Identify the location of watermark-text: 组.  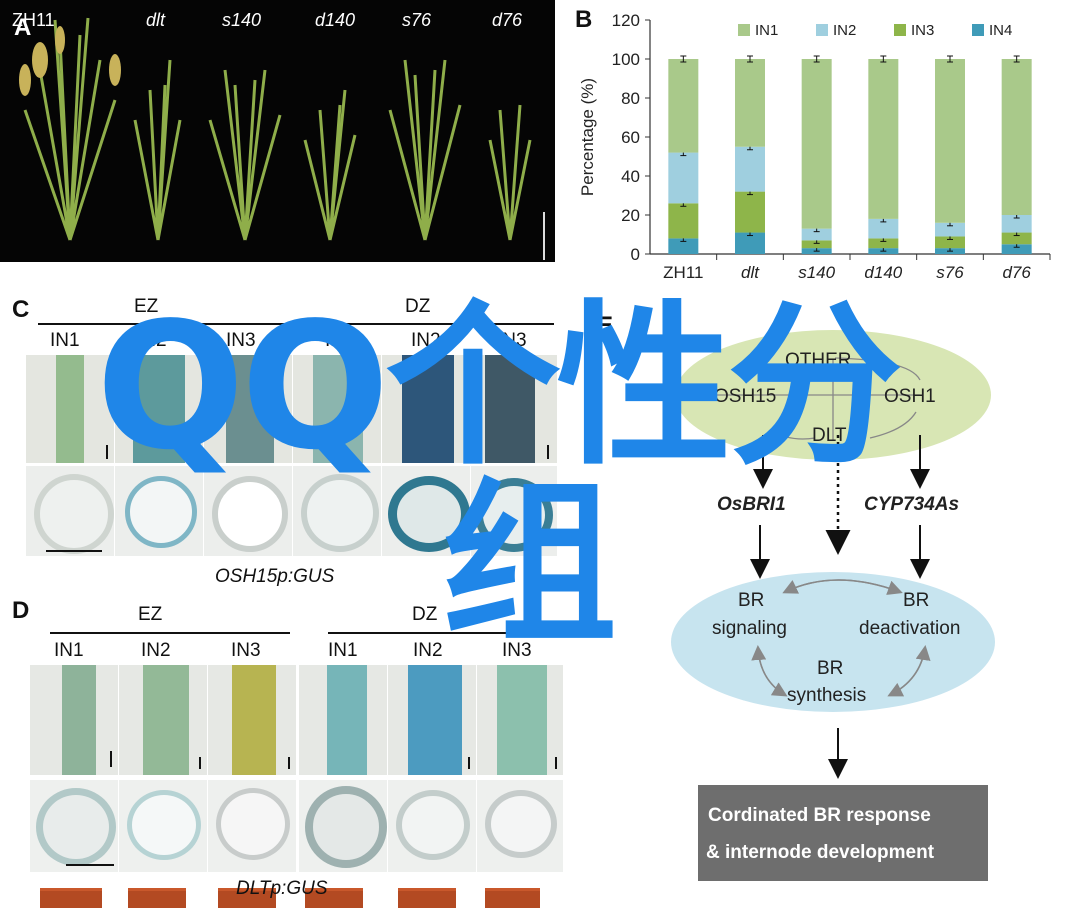
(529, 565).